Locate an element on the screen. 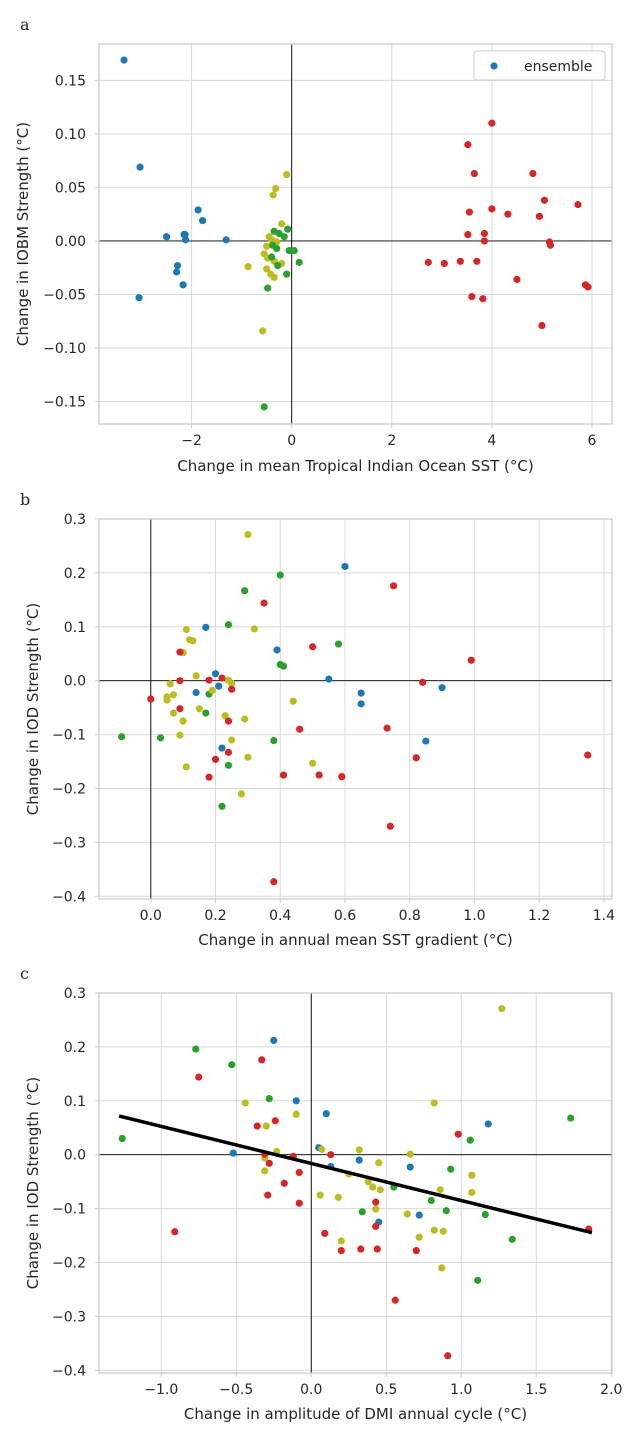  y-tick-label: 0.10 is located at coordinates (70, 135).